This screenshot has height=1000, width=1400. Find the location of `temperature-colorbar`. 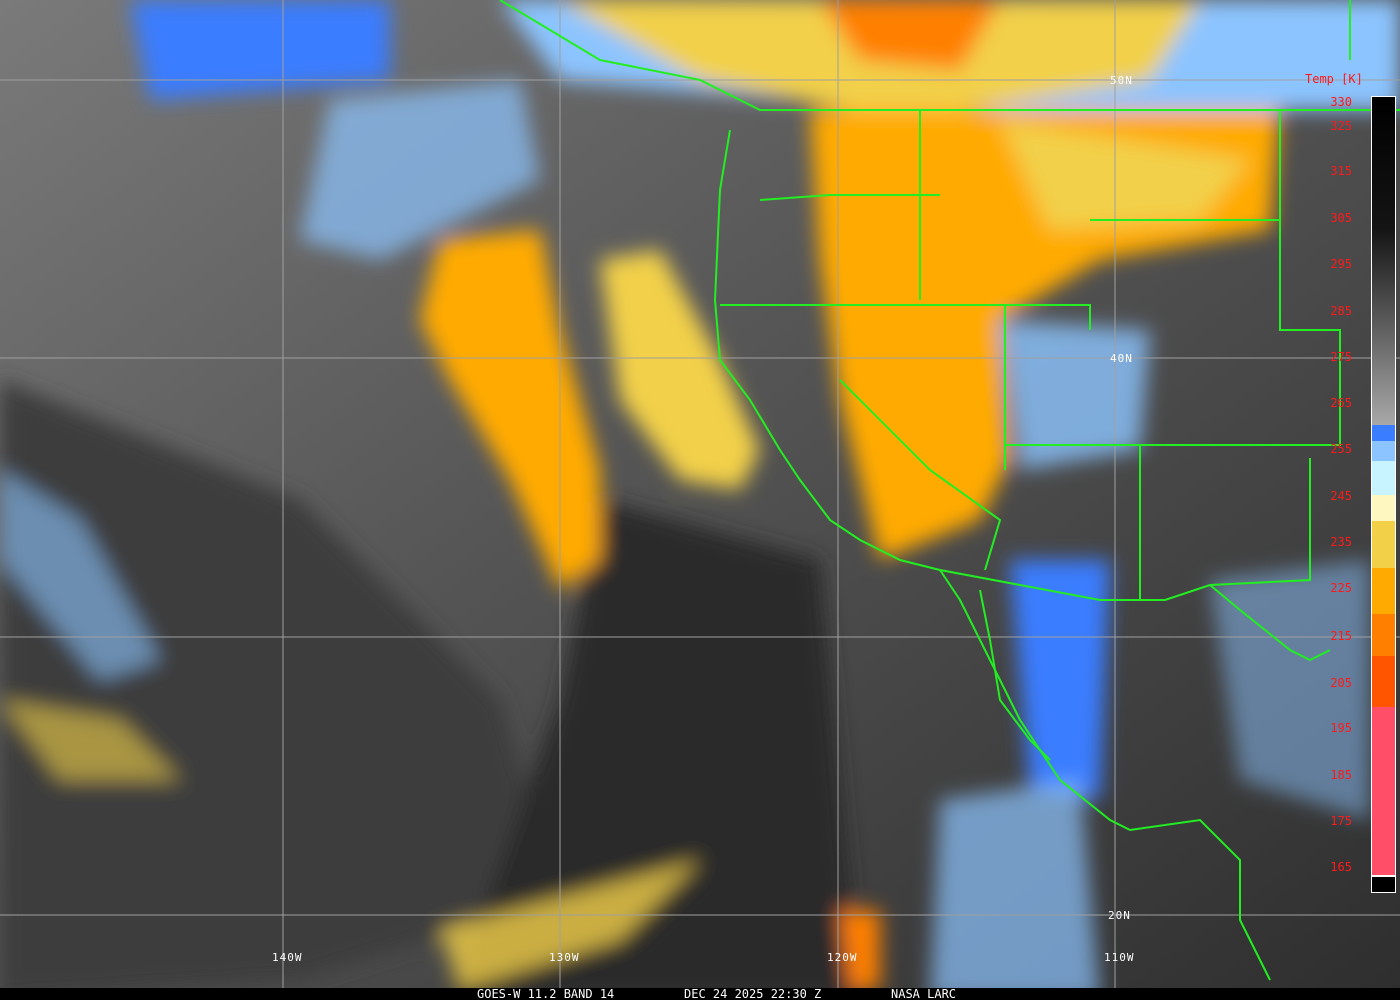

temperature-colorbar is located at coordinates (1383, 494).